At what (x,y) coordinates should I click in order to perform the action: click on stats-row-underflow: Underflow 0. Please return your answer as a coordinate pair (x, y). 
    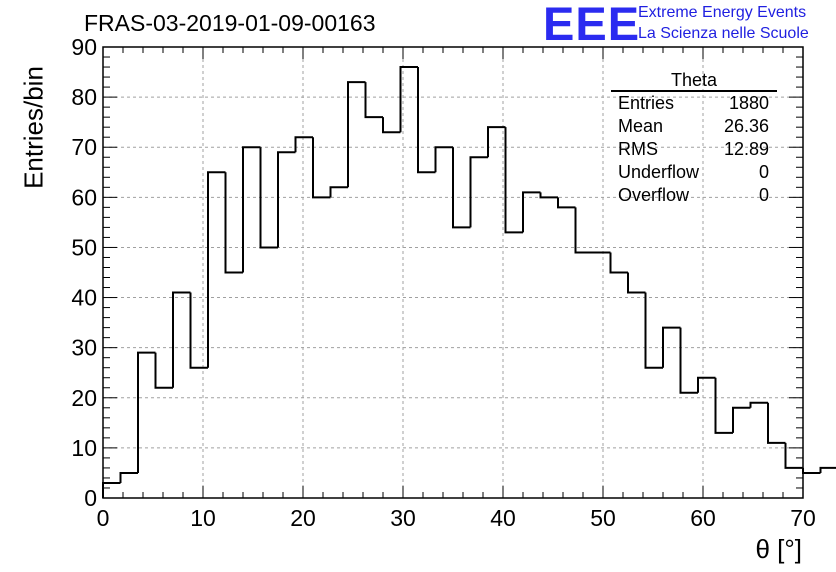
    Looking at the image, I should click on (694, 172).